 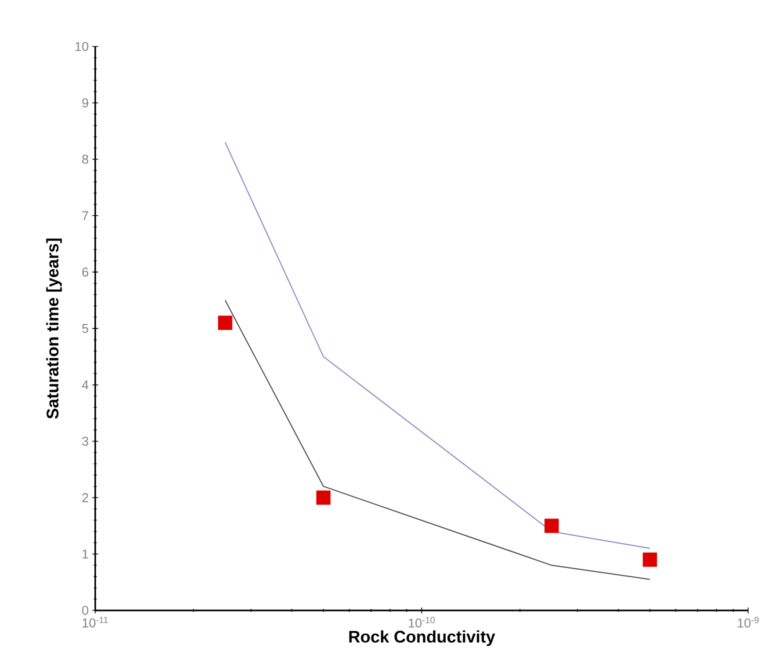 I want to click on y-tick-label: 7, so click(x=85, y=215).